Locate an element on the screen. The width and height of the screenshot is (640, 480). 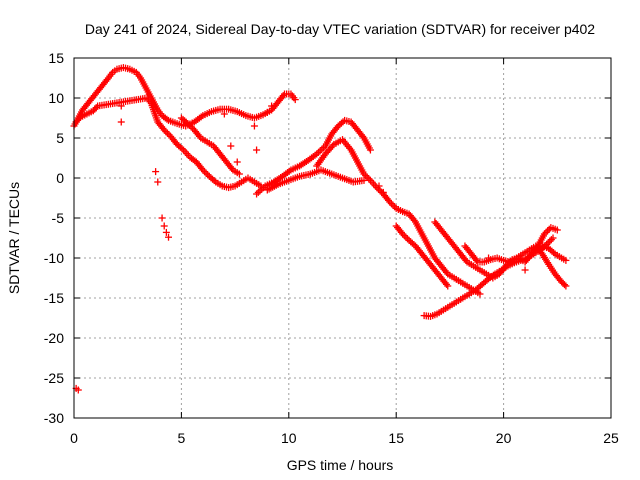
x-tick-label: 15 is located at coordinates (396, 438).